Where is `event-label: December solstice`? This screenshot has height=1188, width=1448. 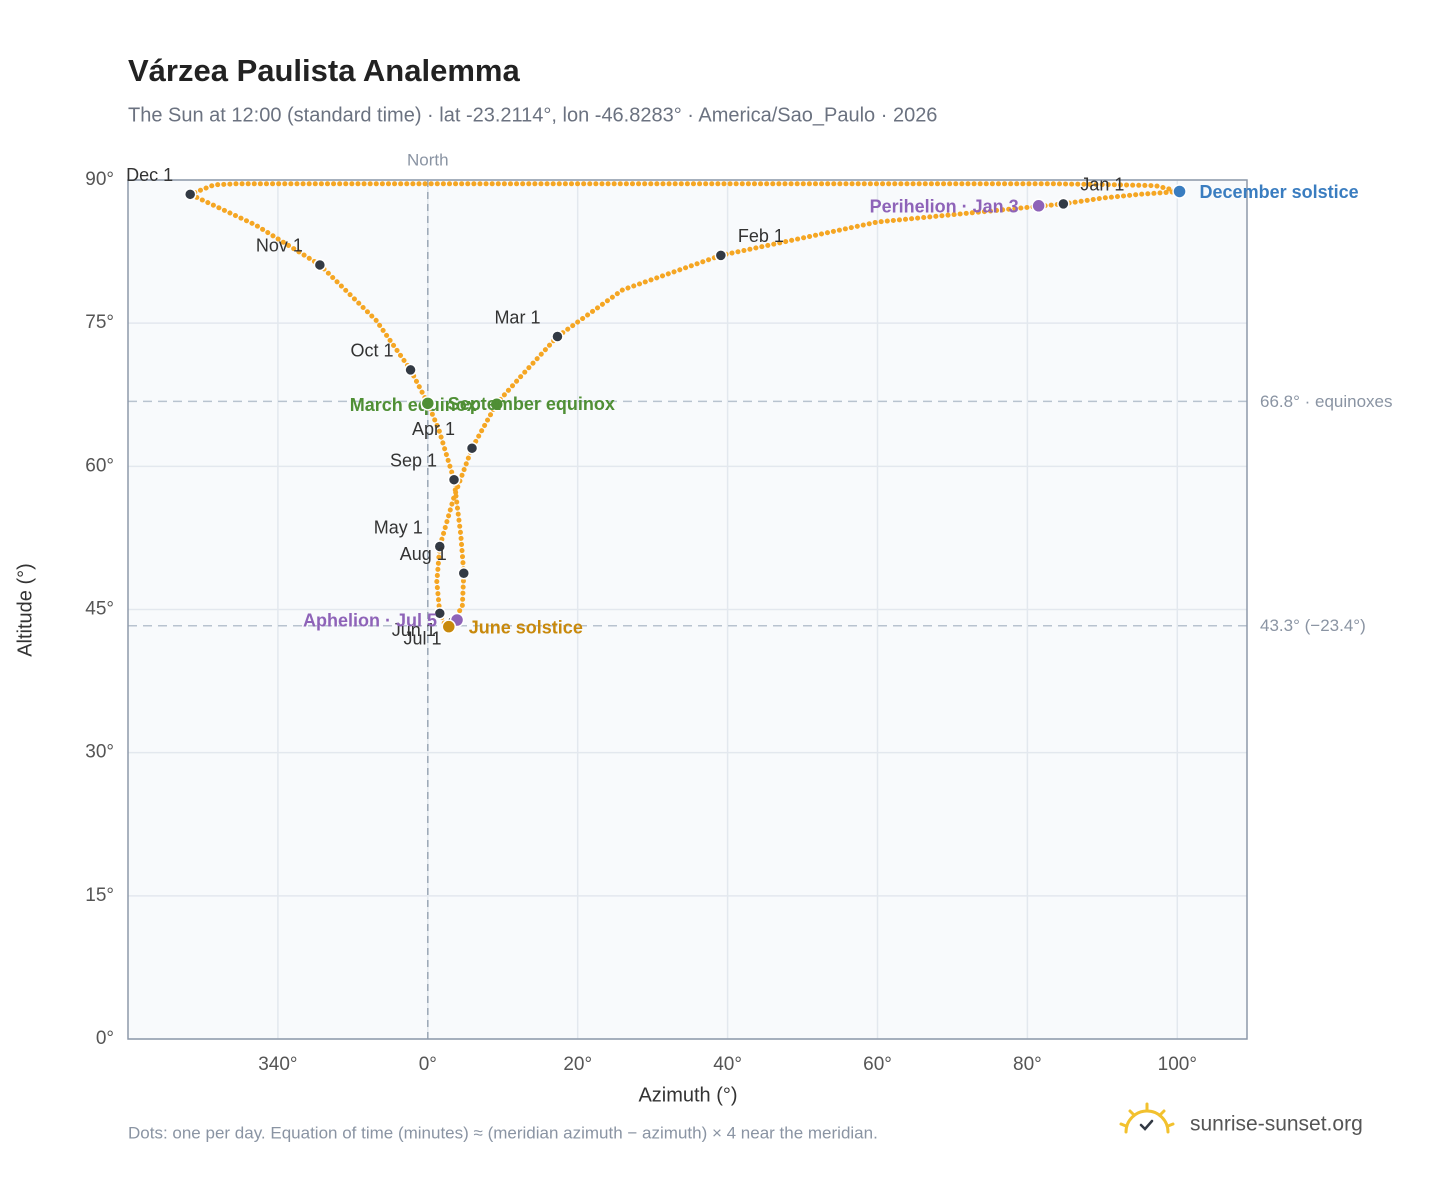
event-label: December solstice is located at coordinates (1279, 192).